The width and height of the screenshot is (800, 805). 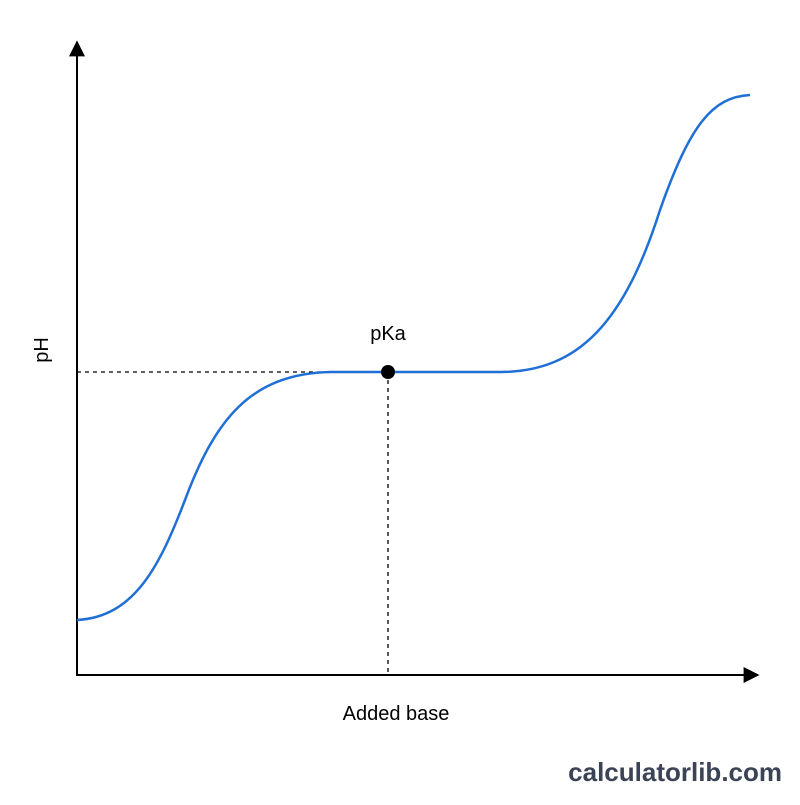 What do you see at coordinates (388, 334) in the screenshot?
I see `point-label: pKa` at bounding box center [388, 334].